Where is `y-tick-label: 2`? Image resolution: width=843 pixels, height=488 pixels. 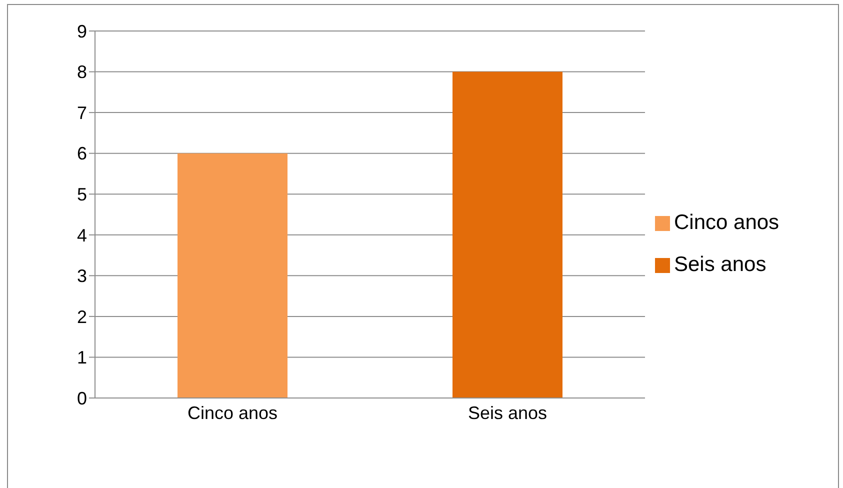 y-tick-label: 2 is located at coordinates (81, 316).